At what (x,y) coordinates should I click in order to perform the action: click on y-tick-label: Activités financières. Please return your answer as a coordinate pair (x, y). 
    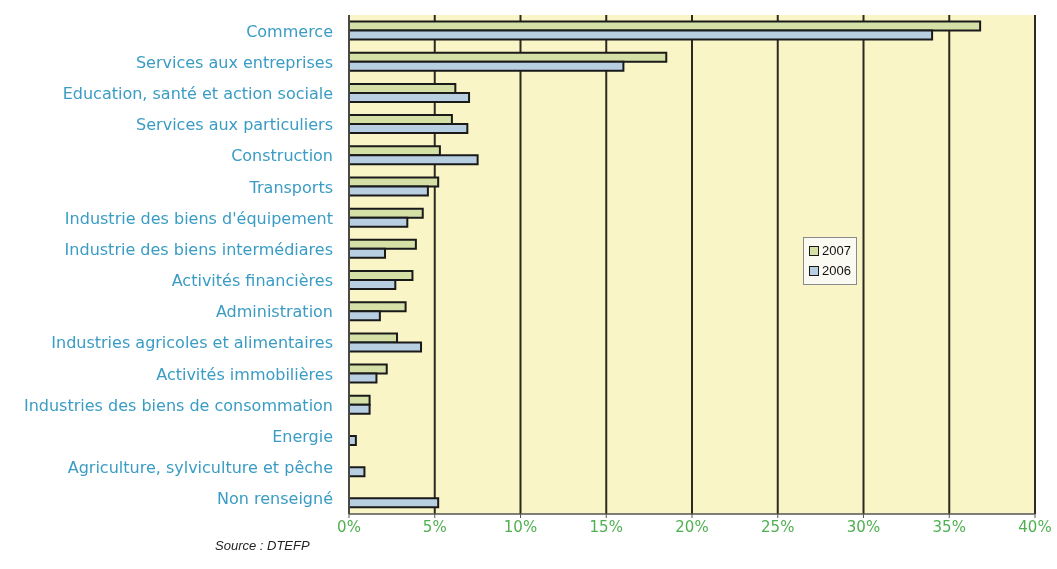
    Looking at the image, I should click on (252, 281).